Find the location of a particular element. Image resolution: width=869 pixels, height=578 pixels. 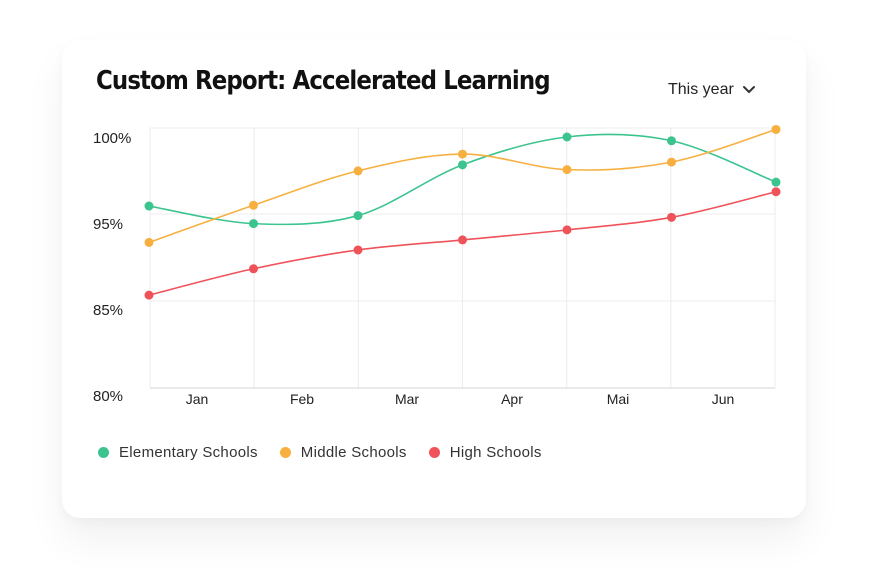

y-tick-label: 85% is located at coordinates (108, 310).